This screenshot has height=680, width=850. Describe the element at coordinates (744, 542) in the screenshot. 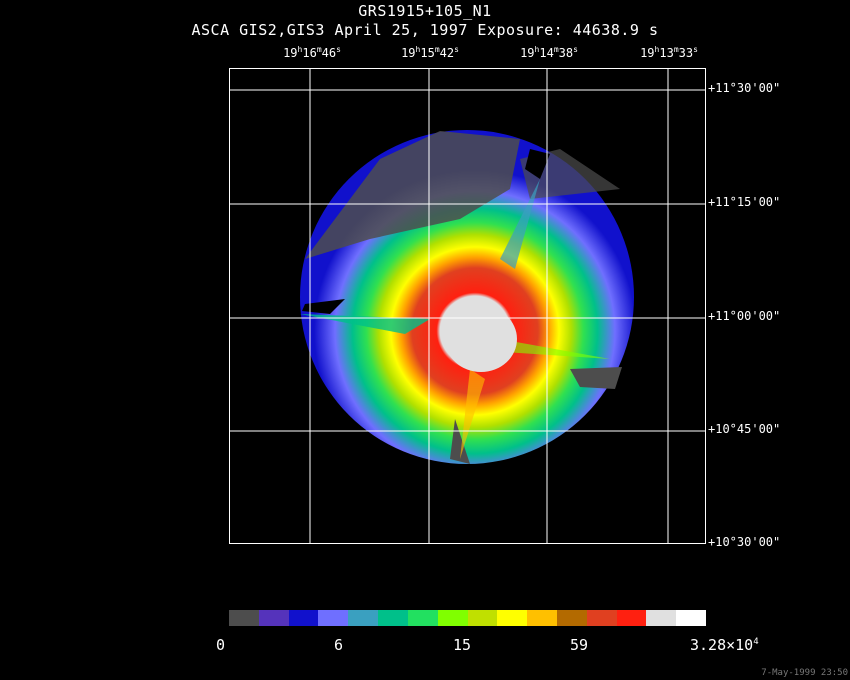

I see `dec-label: +10°30'00"` at that location.